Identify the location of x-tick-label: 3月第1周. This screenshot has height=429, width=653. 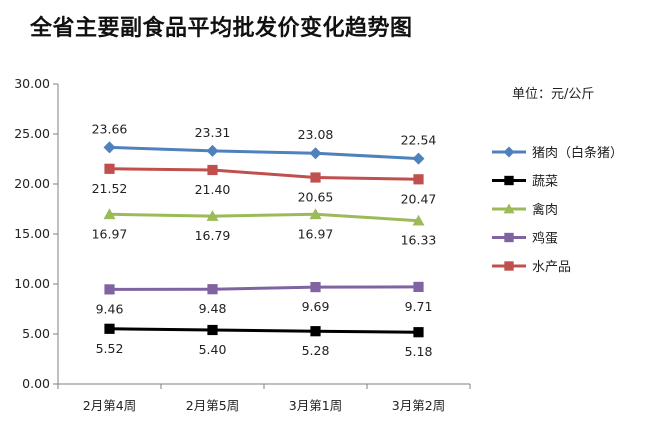
(315, 405).